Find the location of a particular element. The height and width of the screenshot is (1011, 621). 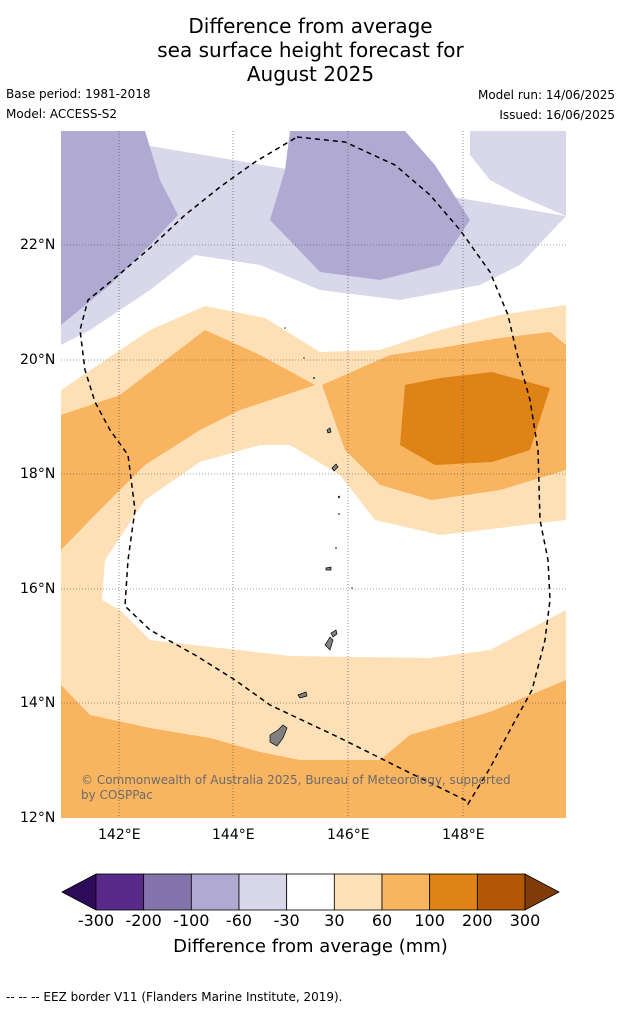

colorbar-title: Difference from average (mm) is located at coordinates (310, 946).